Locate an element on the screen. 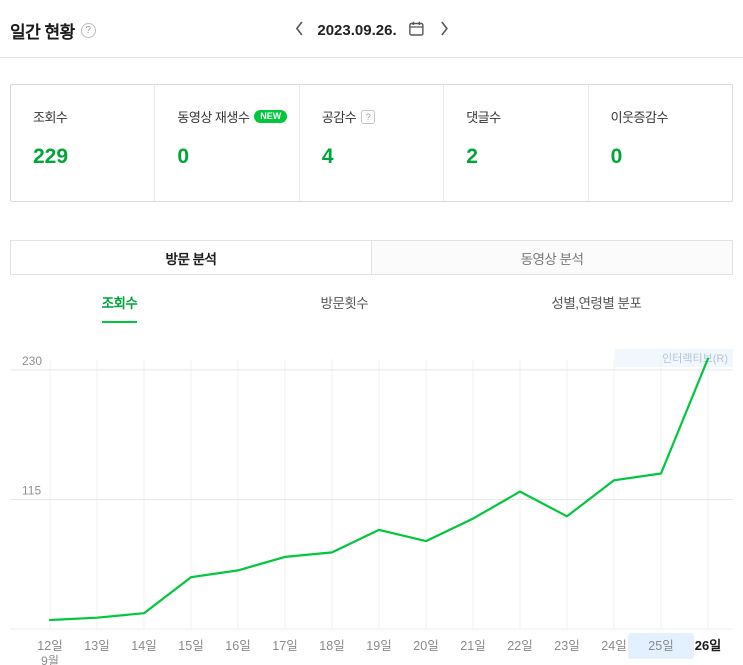 This screenshot has height=665, width=743. svg-text: 14일 is located at coordinates (143, 646).